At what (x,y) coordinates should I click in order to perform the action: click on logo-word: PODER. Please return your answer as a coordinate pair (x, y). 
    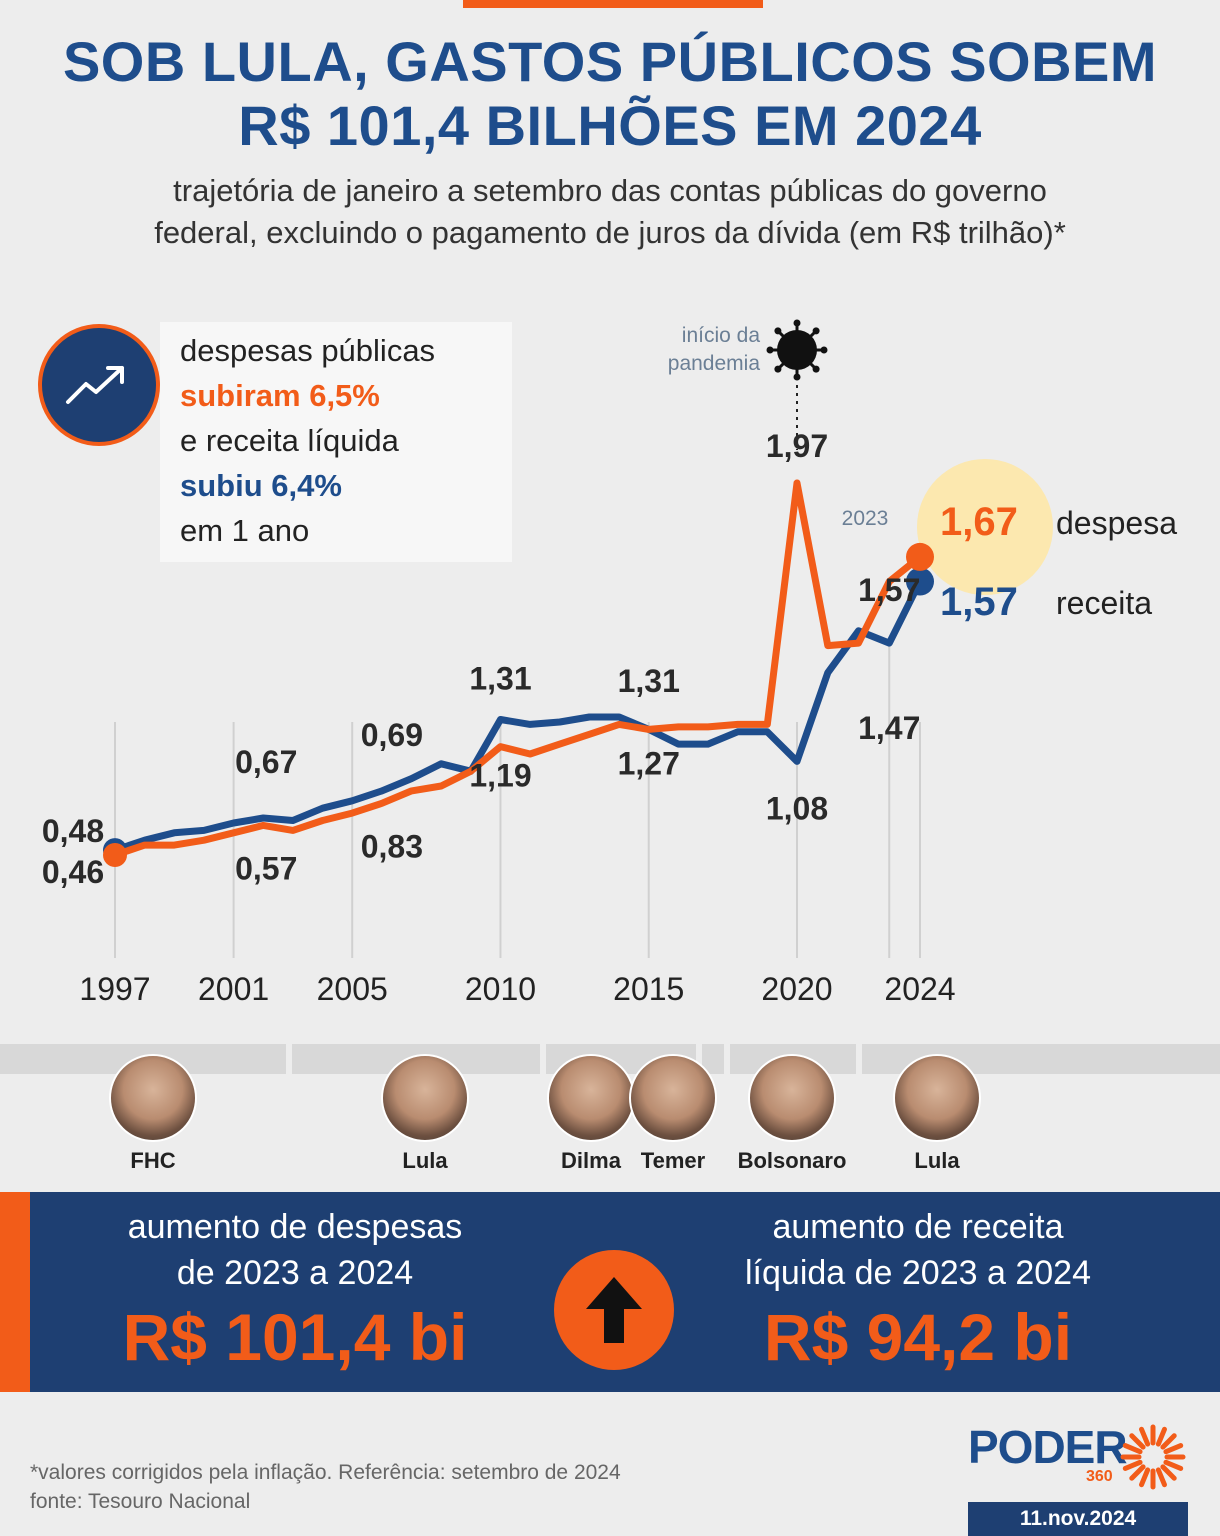
    Looking at the image, I should click on (1048, 1447).